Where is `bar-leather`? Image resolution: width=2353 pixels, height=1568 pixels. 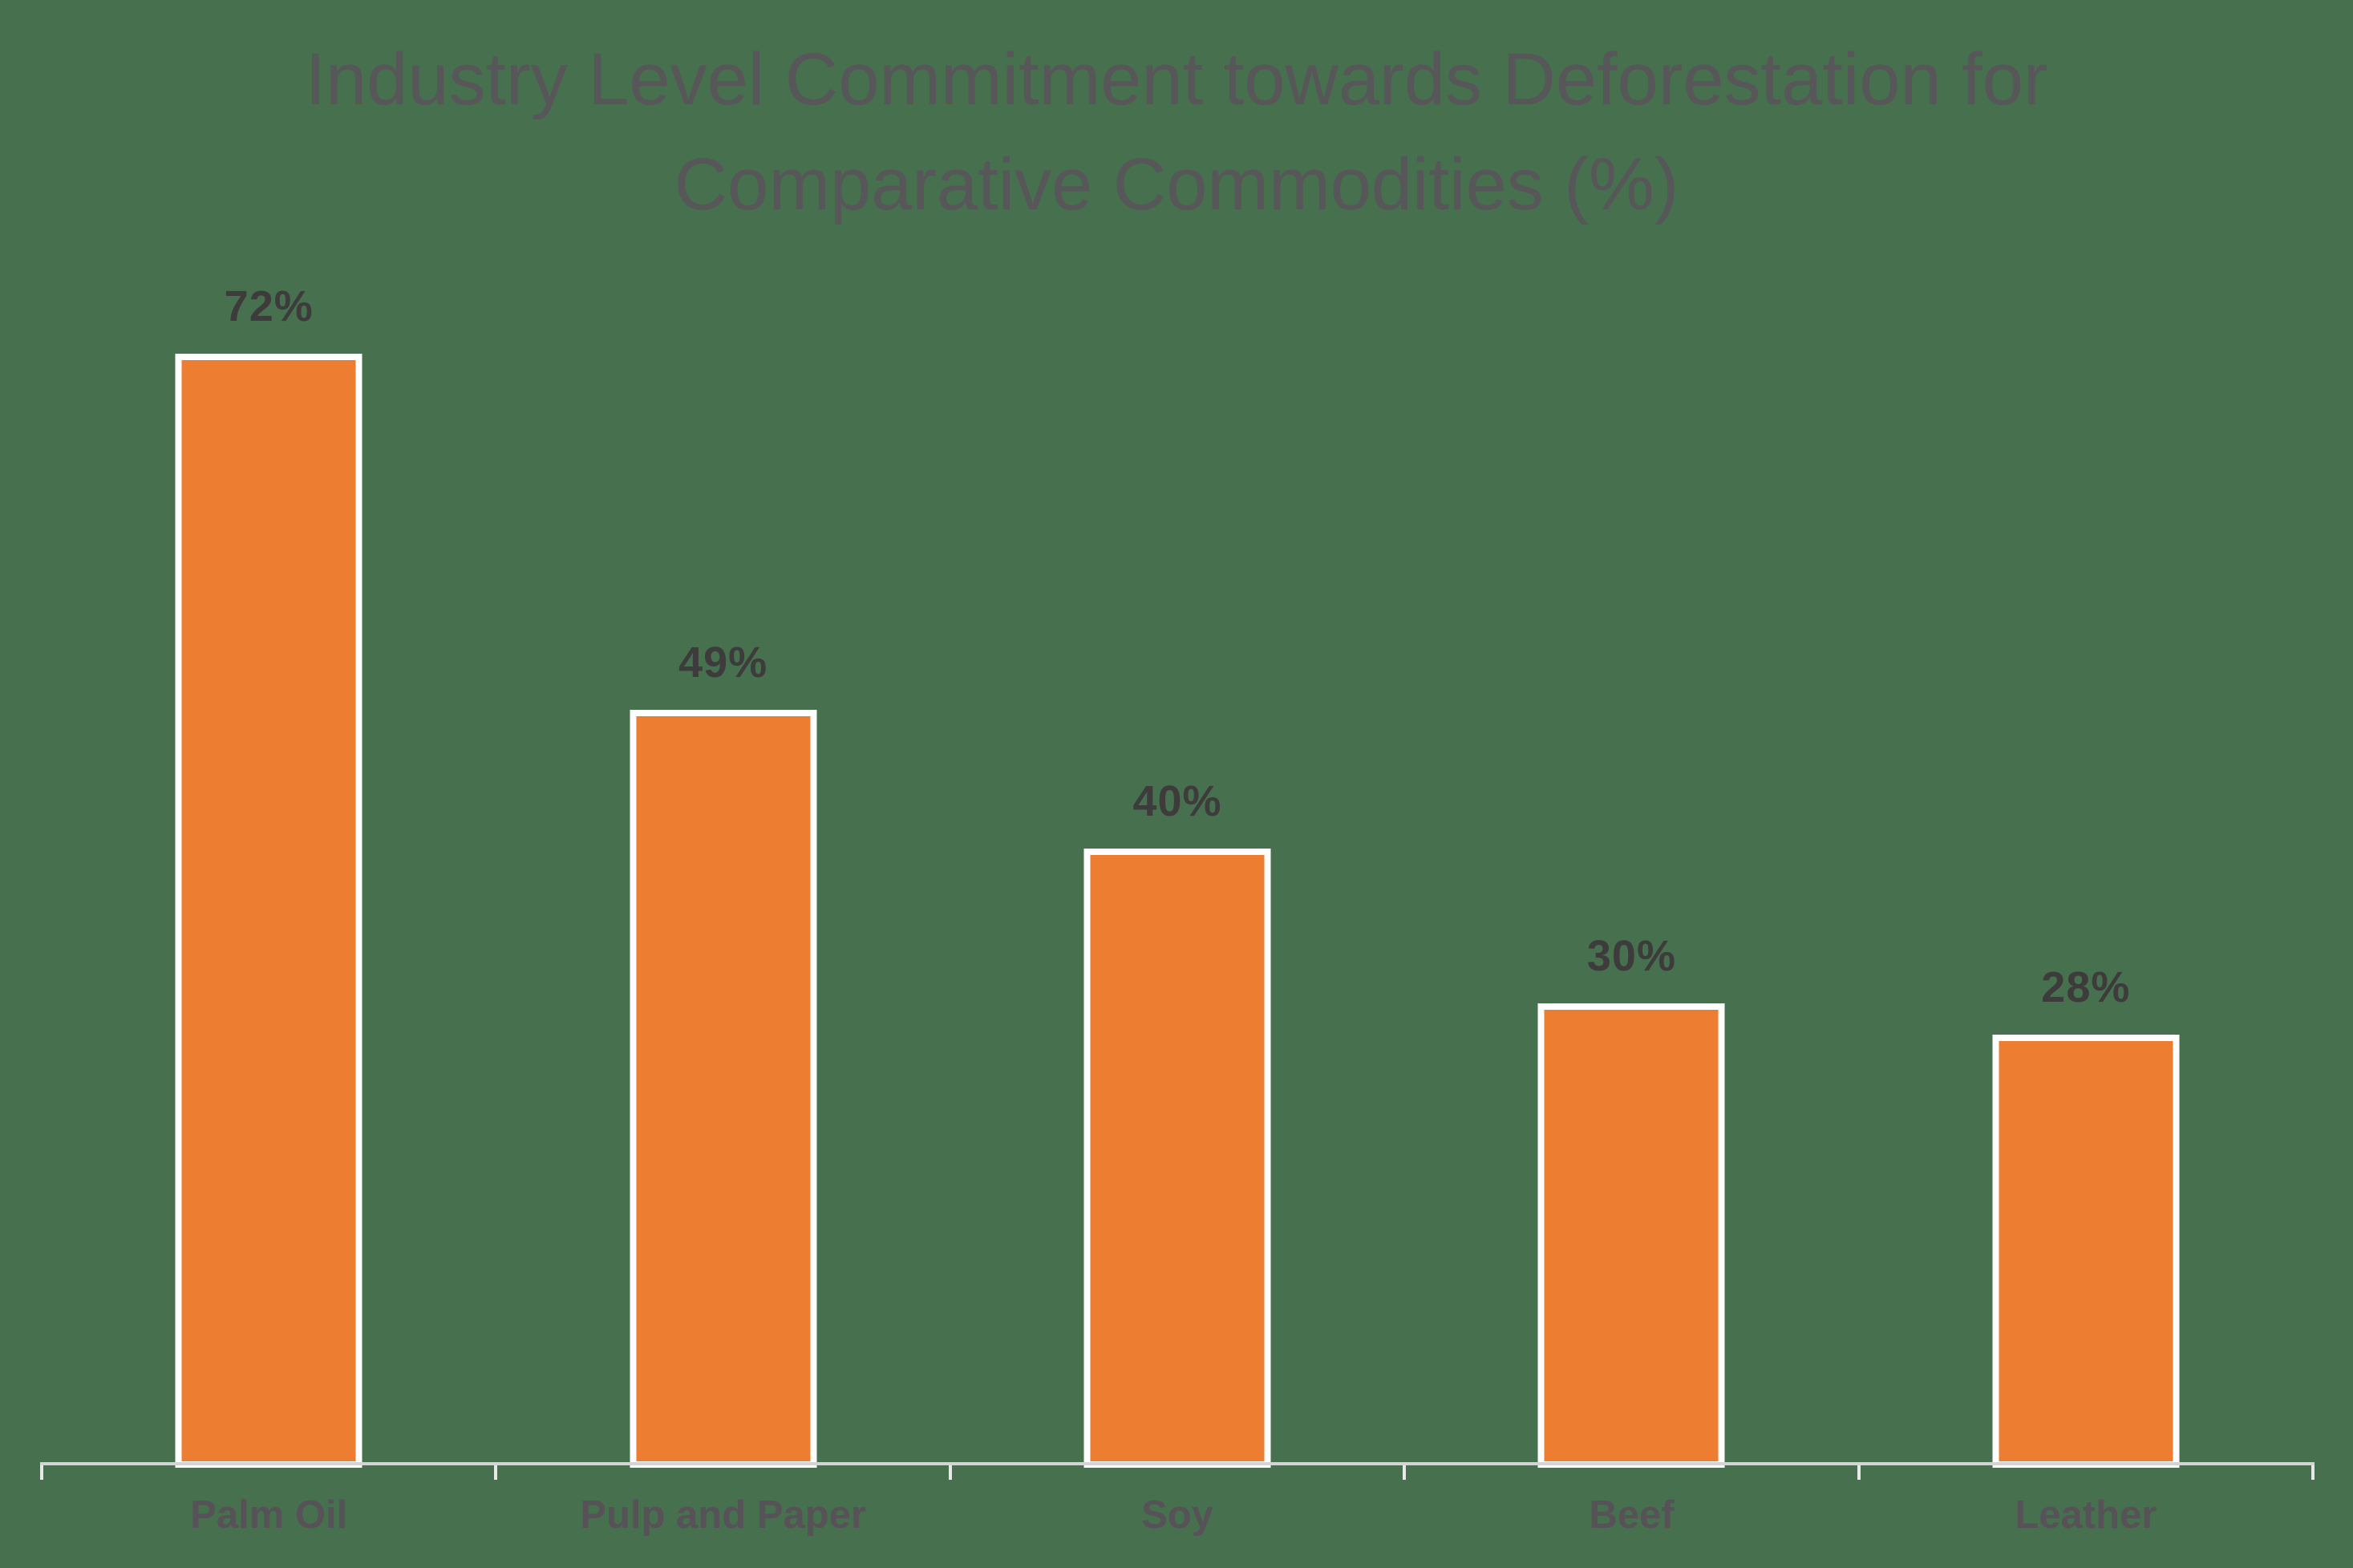
bar-leather is located at coordinates (2086, 1252).